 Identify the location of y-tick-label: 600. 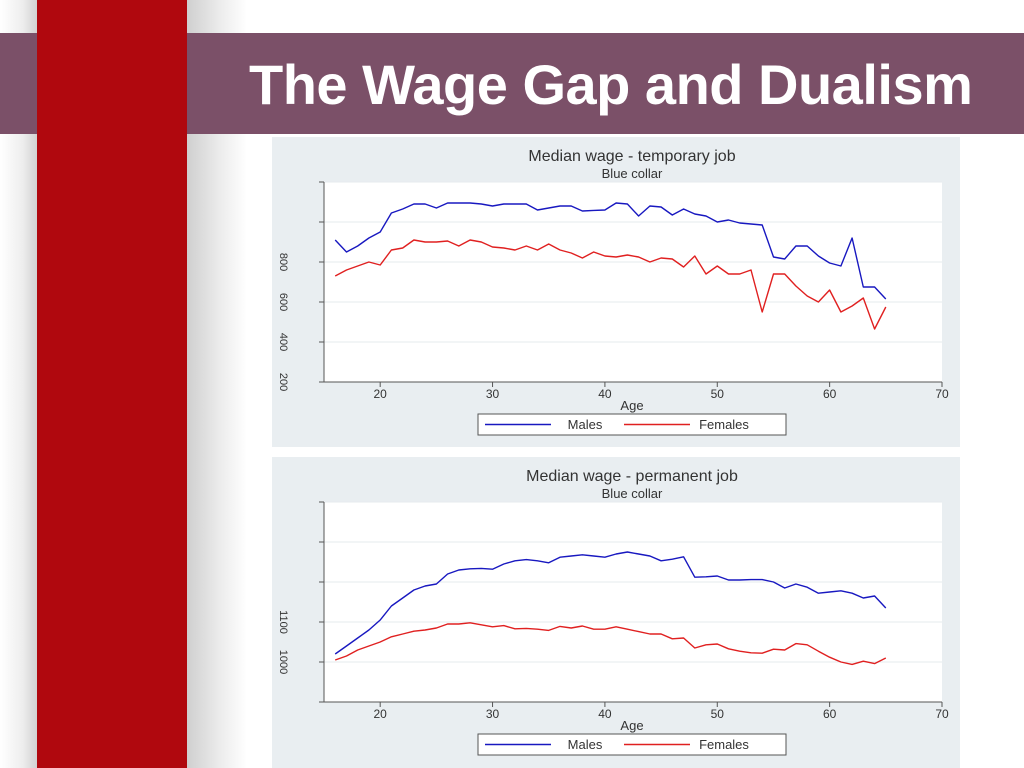
(283, 302).